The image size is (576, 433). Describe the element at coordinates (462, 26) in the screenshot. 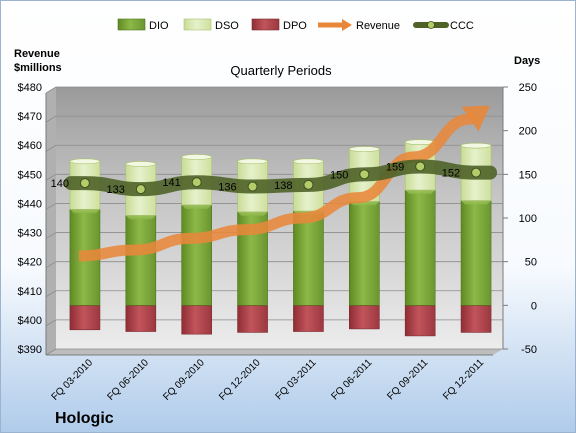

I see `legend-label-ccc: CCC` at that location.